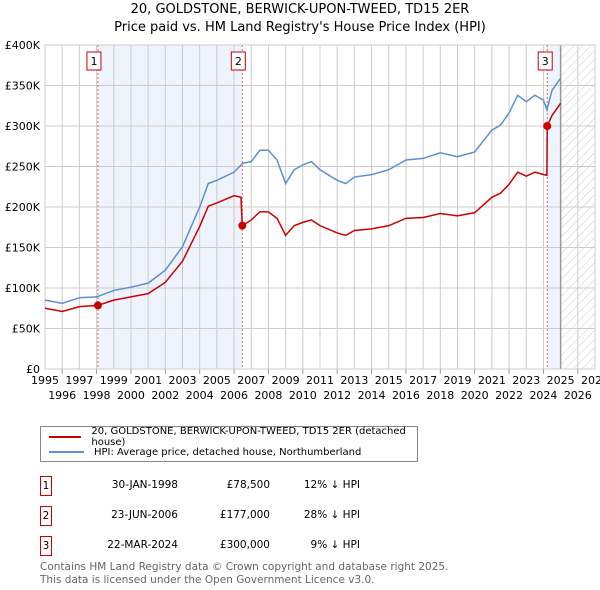 This screenshot has height=590, width=600. I want to click on sale-hpi-diff: 9% ↓ HPI, so click(335, 545).